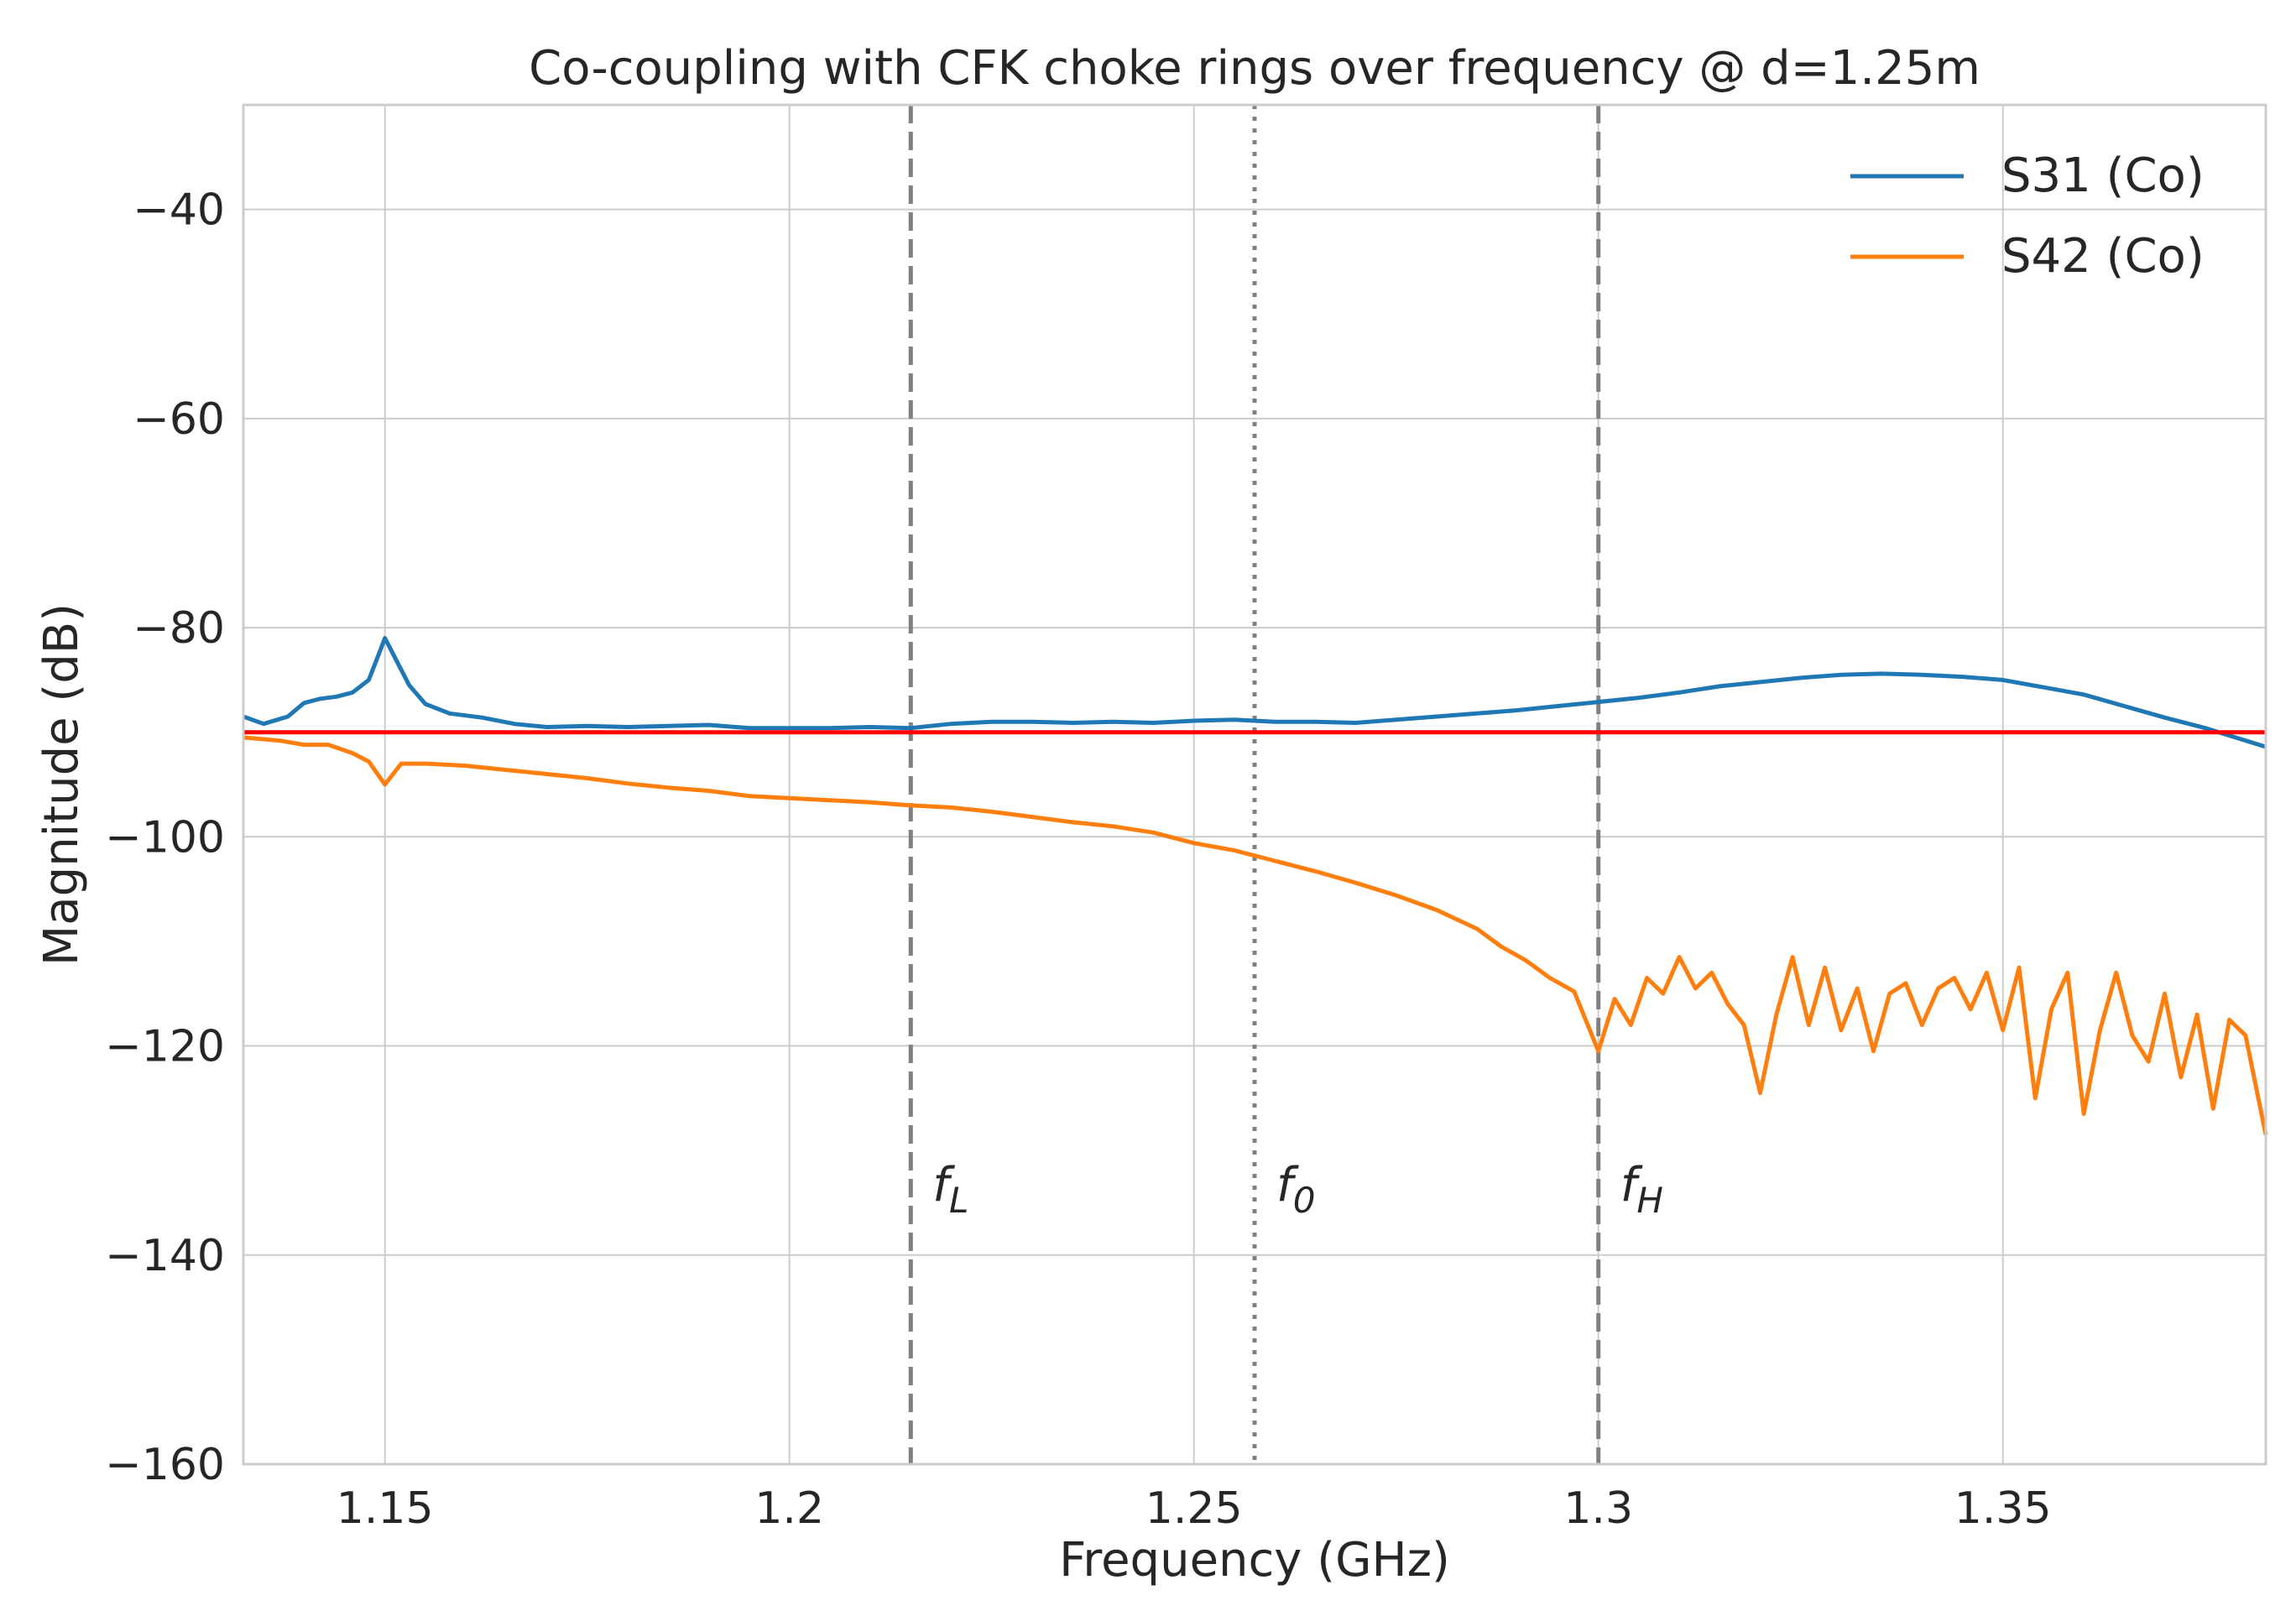  What do you see at coordinates (2103, 257) in the screenshot?
I see `legend-label: S42 (Co)` at bounding box center [2103, 257].